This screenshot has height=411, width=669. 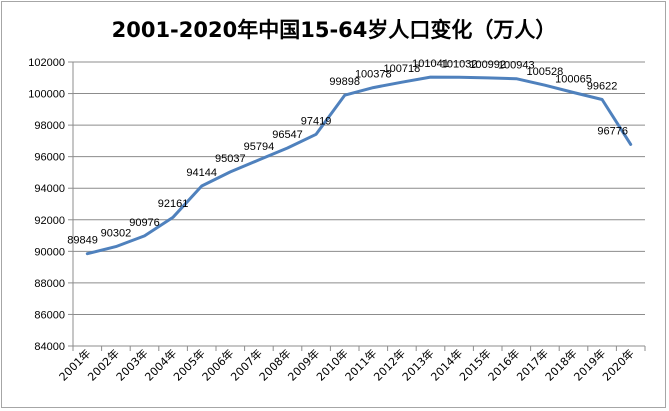 I want to click on data-label: 101041, so click(x=430, y=64).